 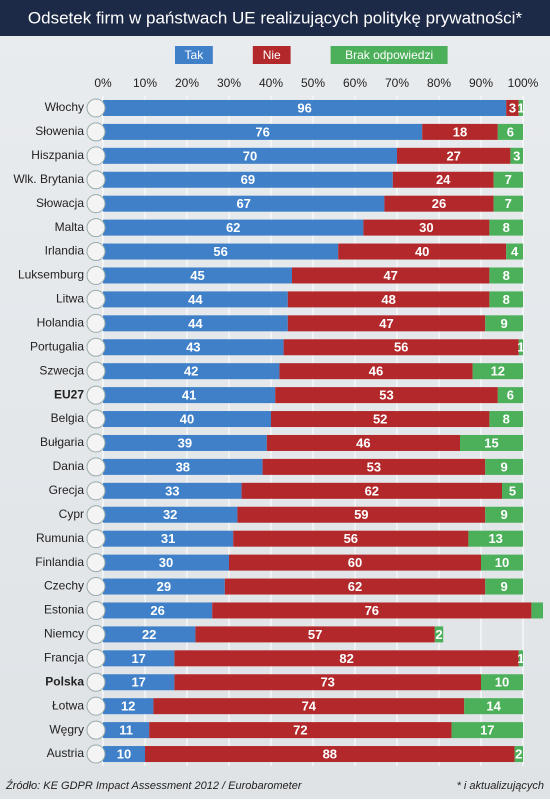 What do you see at coordinates (69, 466) in the screenshot?
I see `y-tick-label: Dania` at bounding box center [69, 466].